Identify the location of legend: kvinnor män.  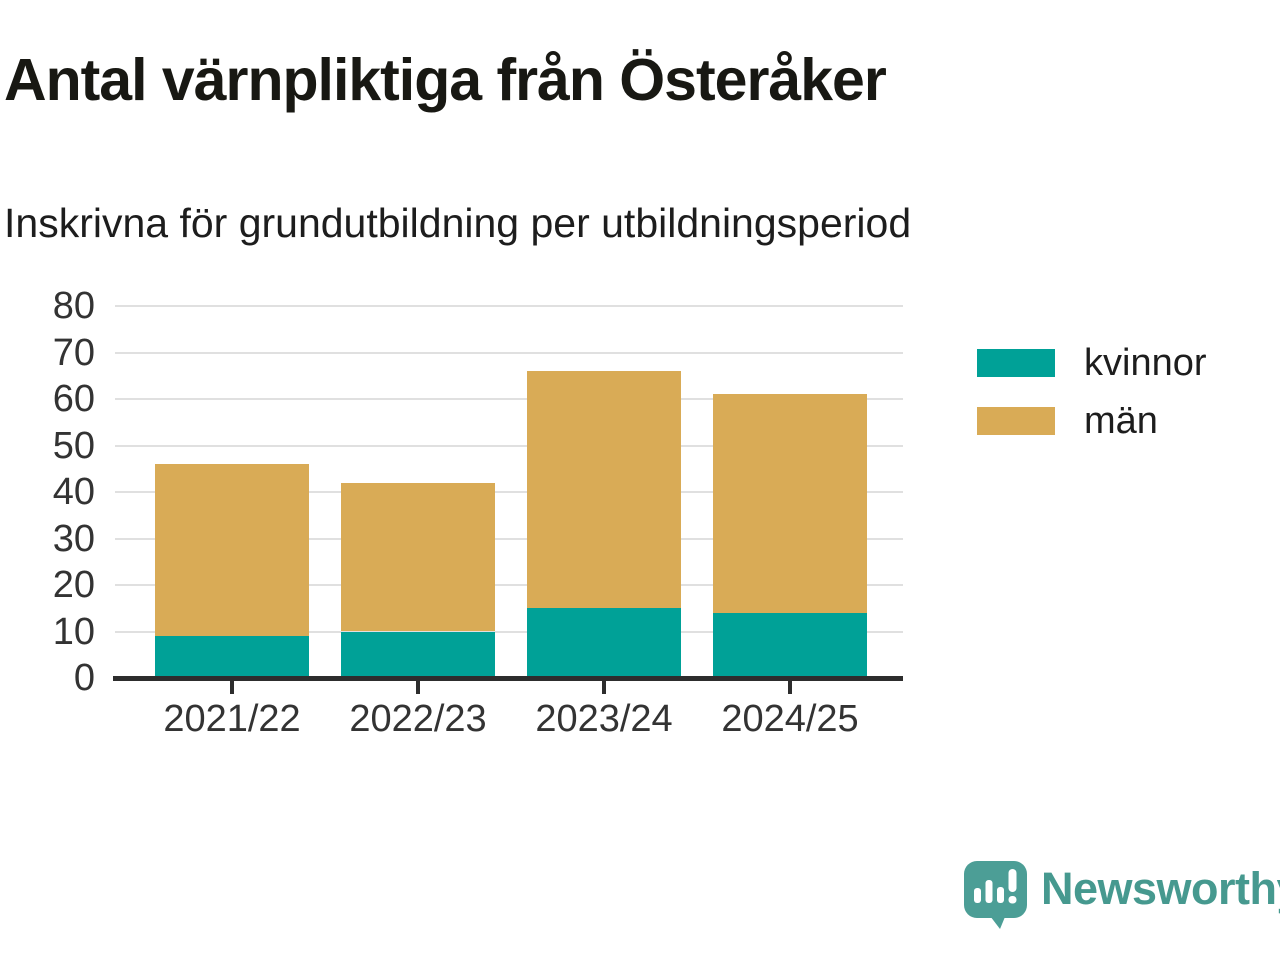
(1092, 402).